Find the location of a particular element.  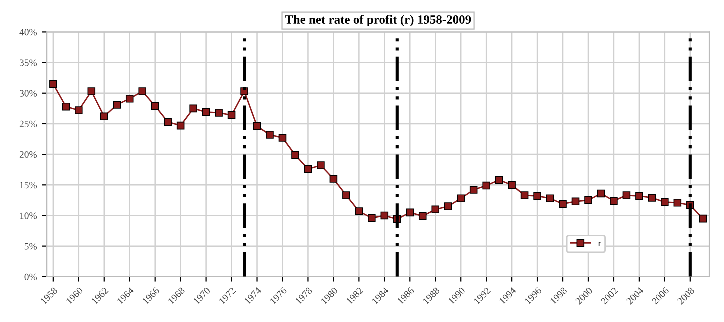

x-tick-label: 1972 is located at coordinates (227, 296).